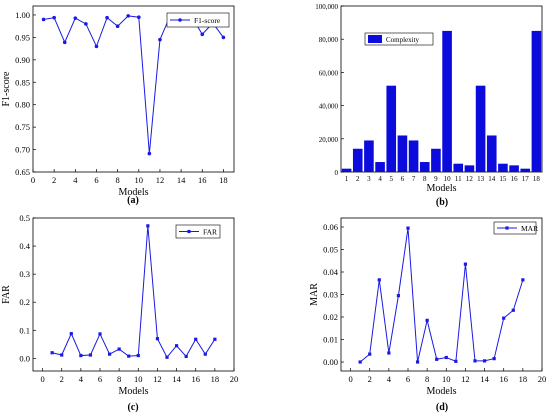 This screenshot has width=550, height=417. I want to click on y-tick-label: 40,000, so click(329, 107).